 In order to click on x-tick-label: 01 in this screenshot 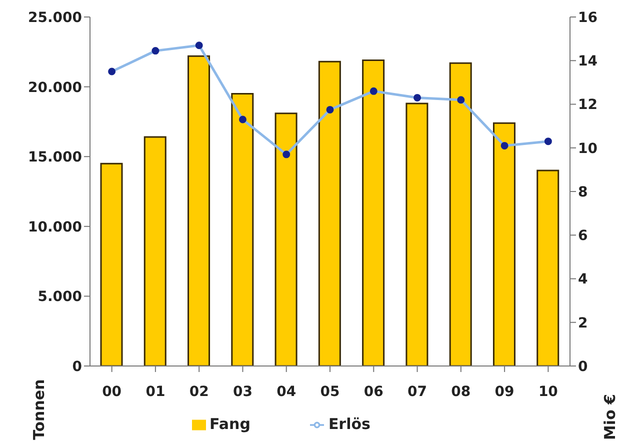, I will do `click(156, 392)`.